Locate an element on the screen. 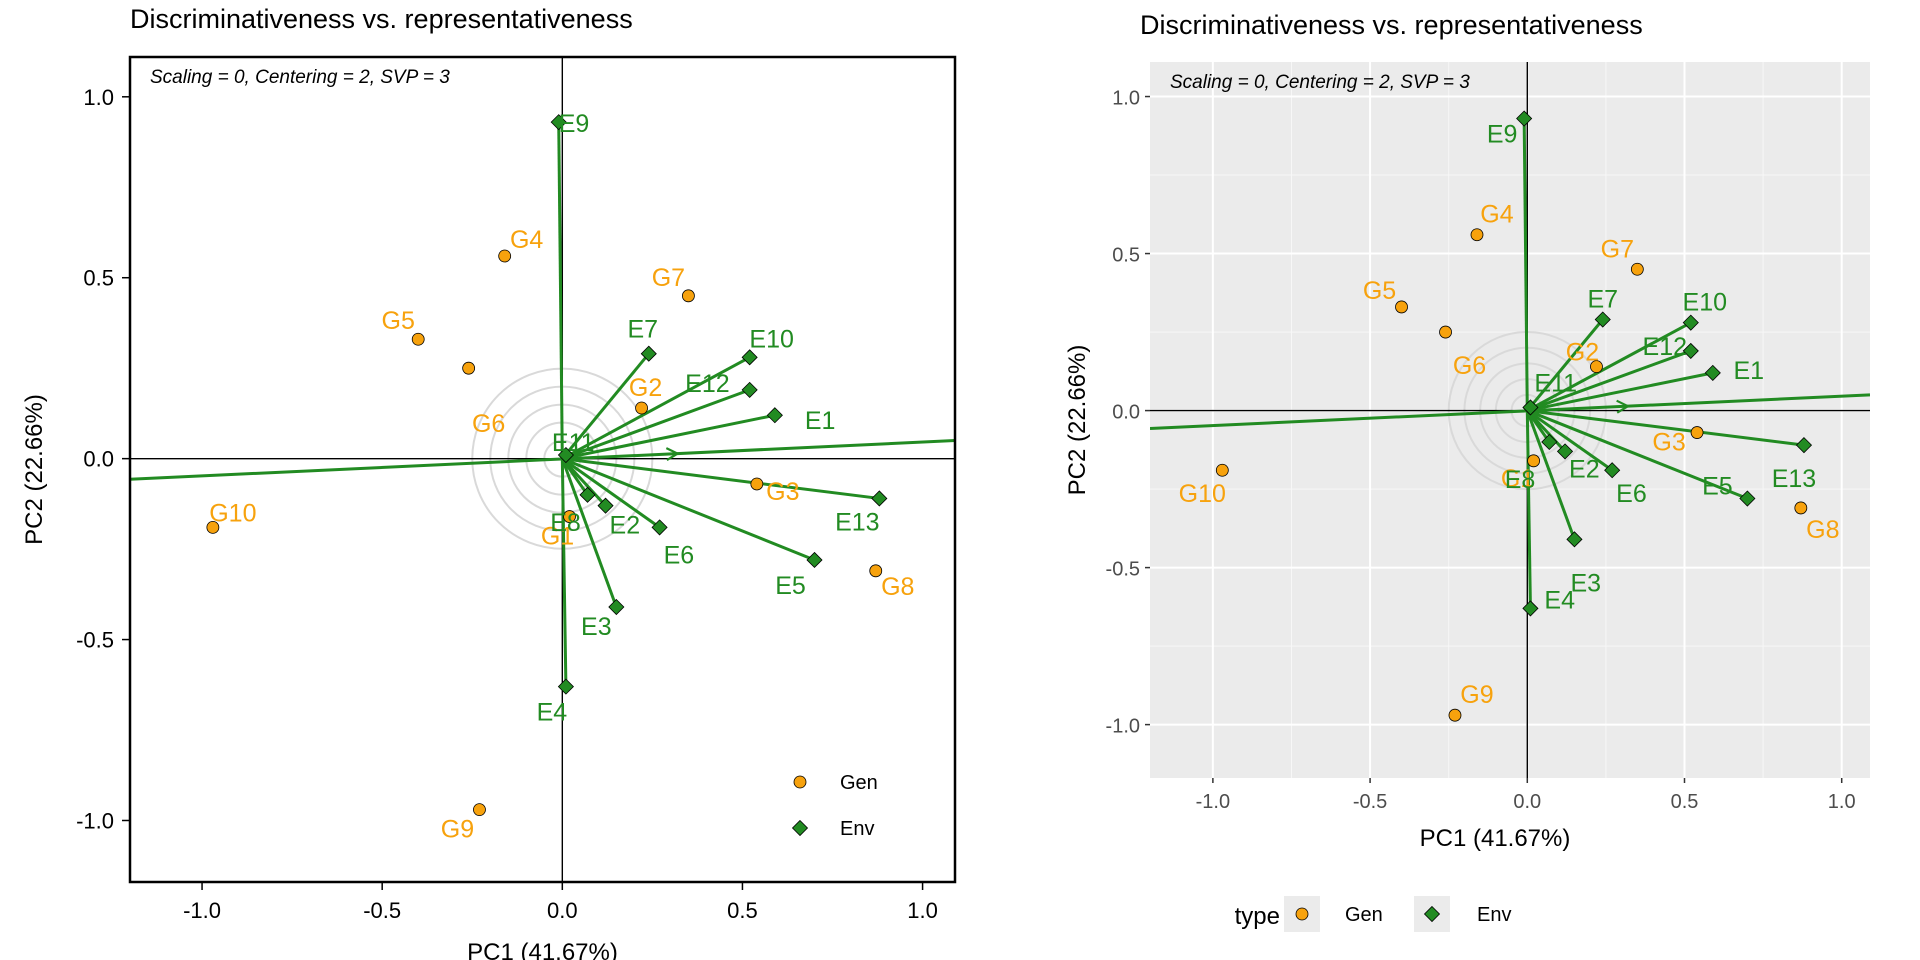 Image resolution: width=1920 pixels, height=960 pixels. gen-label-g1: G1 is located at coordinates (557, 537).